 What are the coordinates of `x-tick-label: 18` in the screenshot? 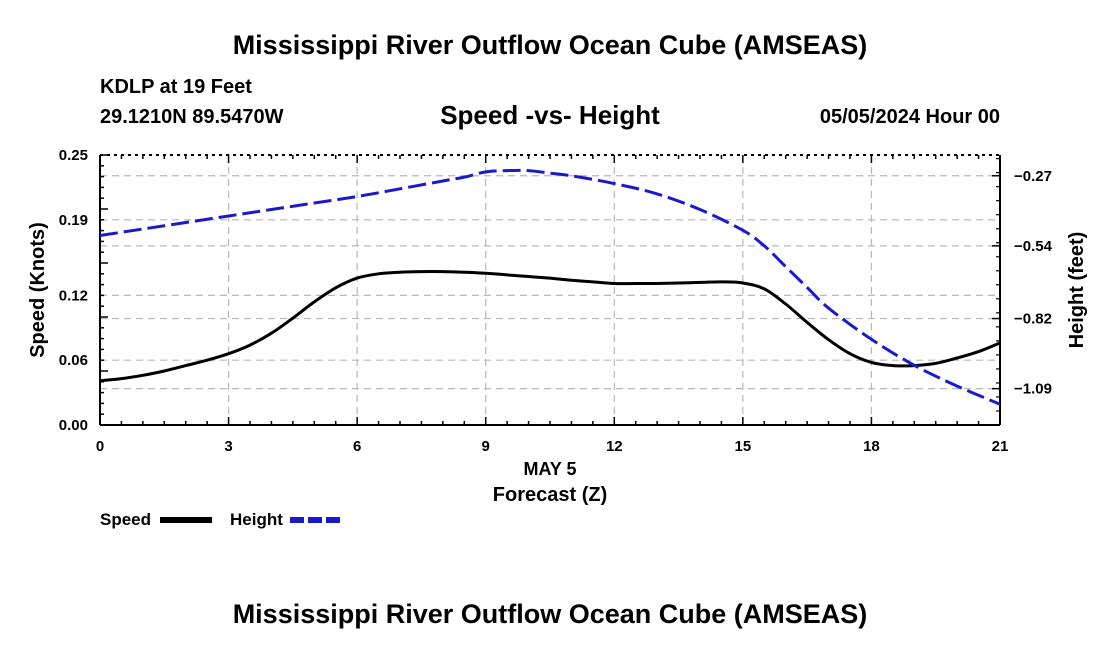 It's located at (871, 446).